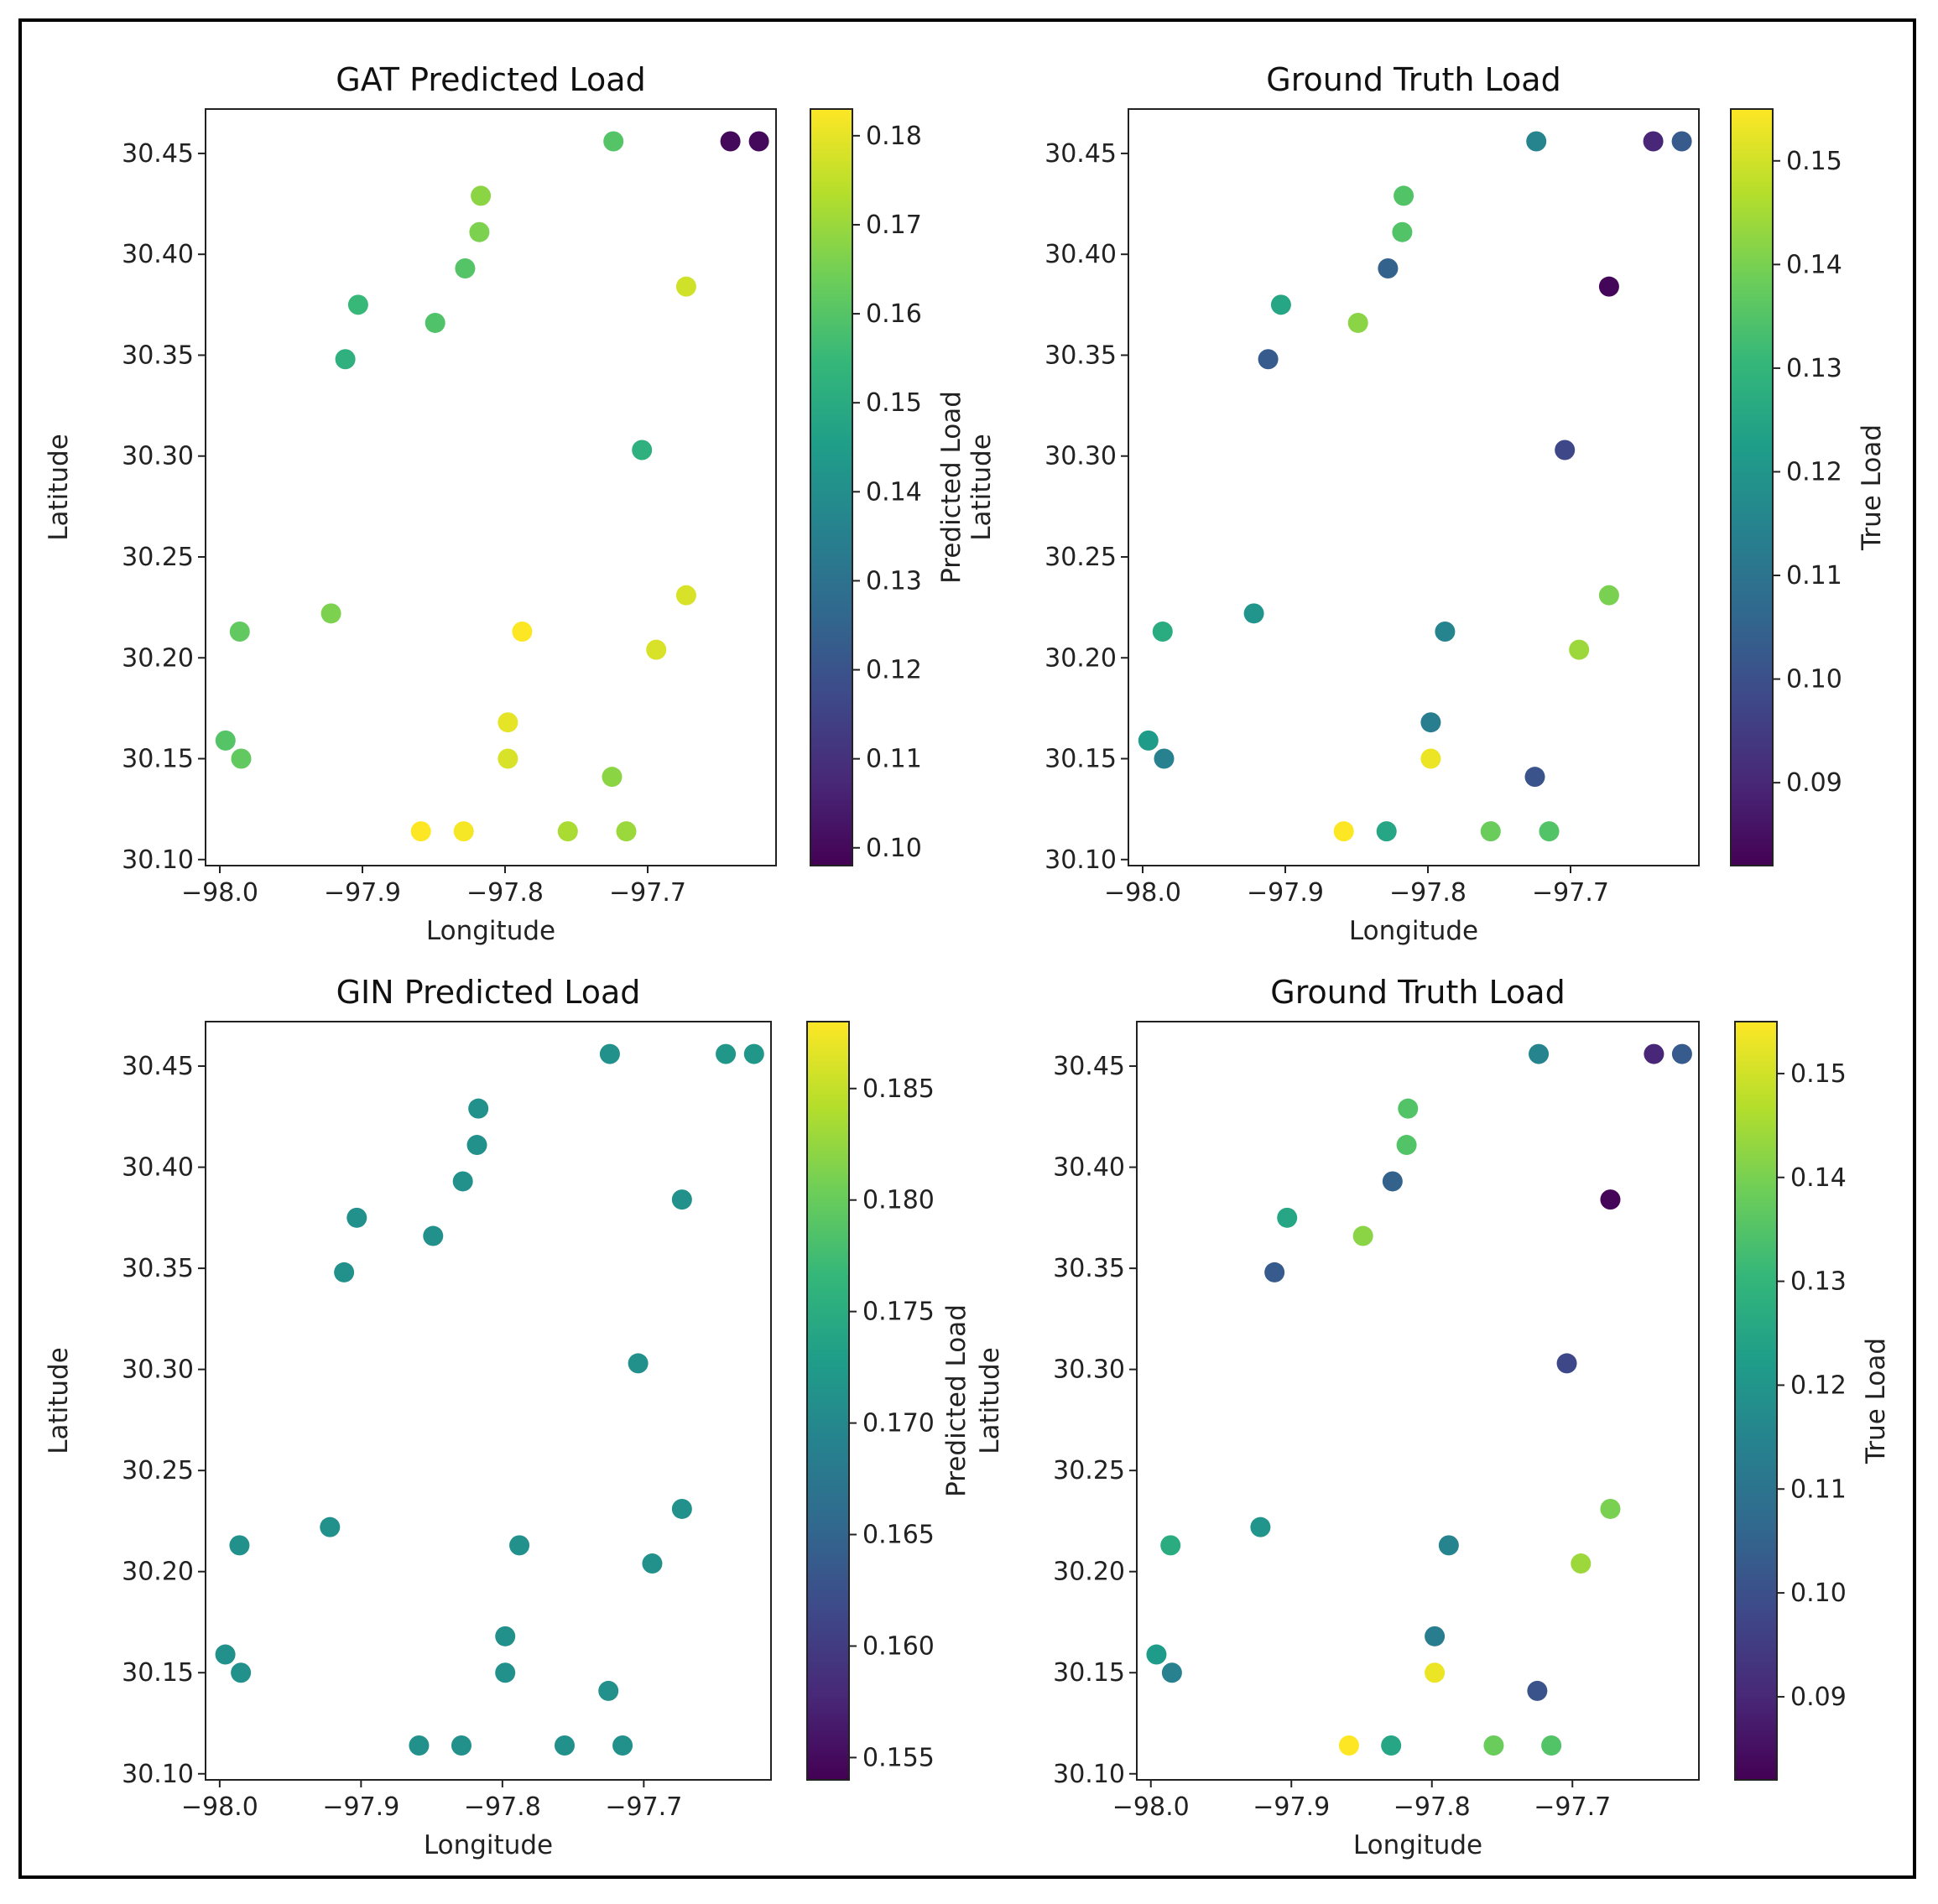  What do you see at coordinates (1756, 1401) in the screenshot?
I see `colorbar` at bounding box center [1756, 1401].